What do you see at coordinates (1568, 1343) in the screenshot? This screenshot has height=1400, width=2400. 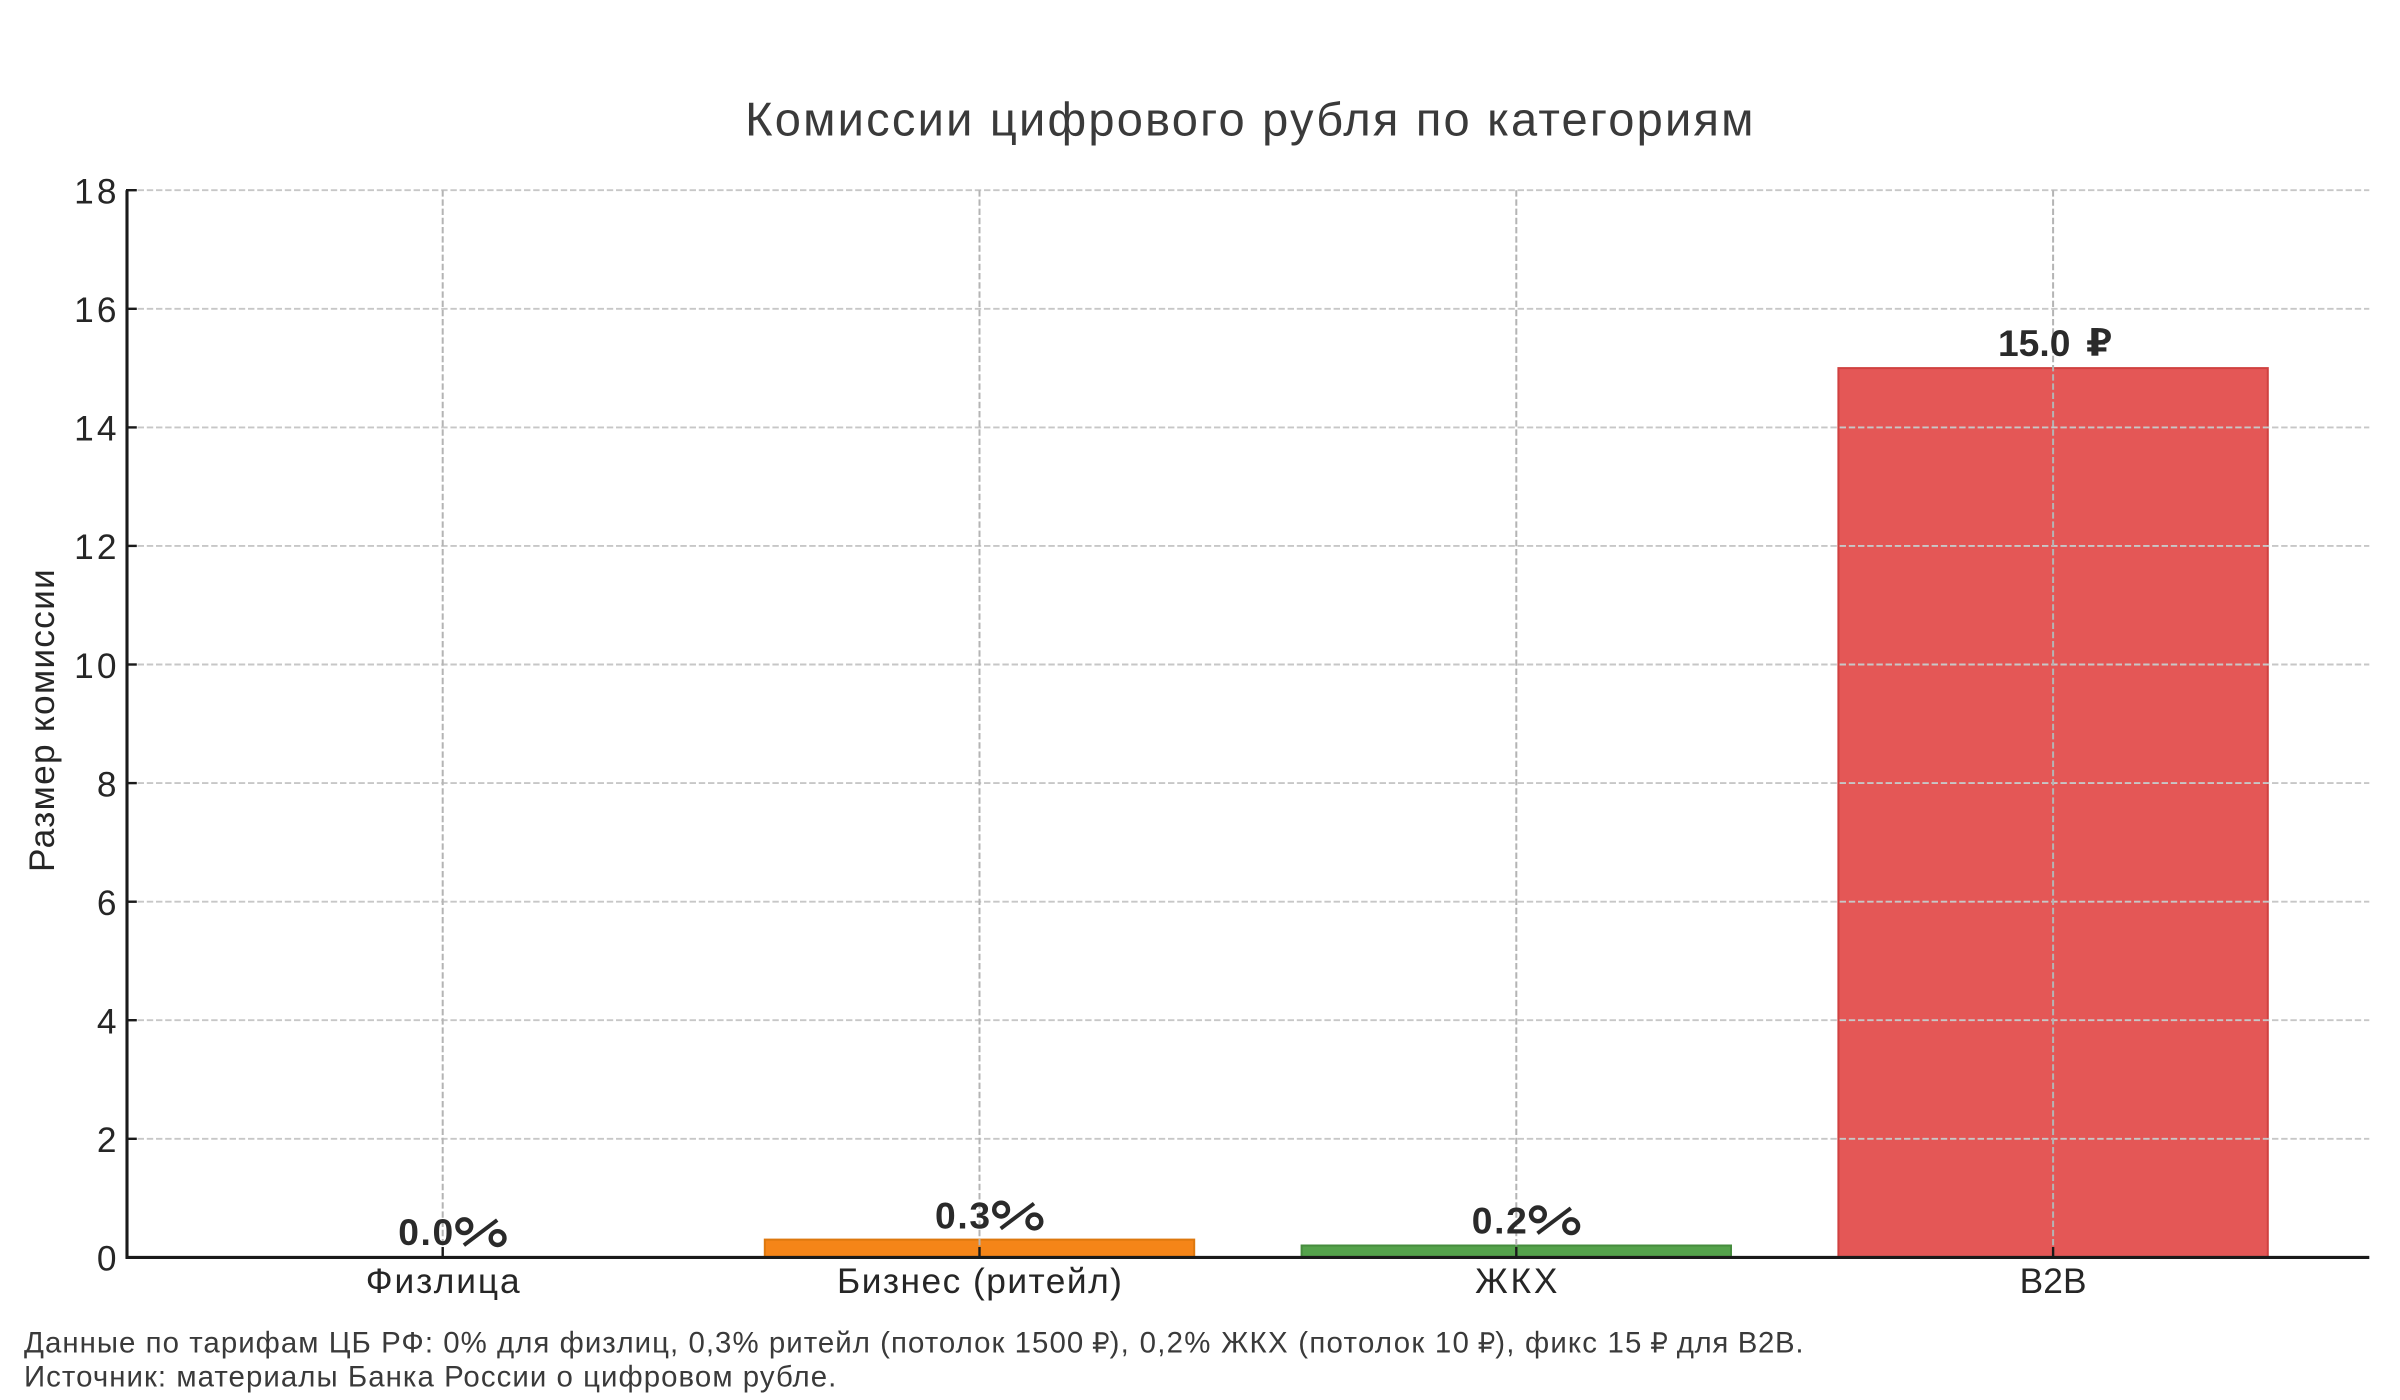 I see `svg-text: ), фикс 15` at bounding box center [1568, 1343].